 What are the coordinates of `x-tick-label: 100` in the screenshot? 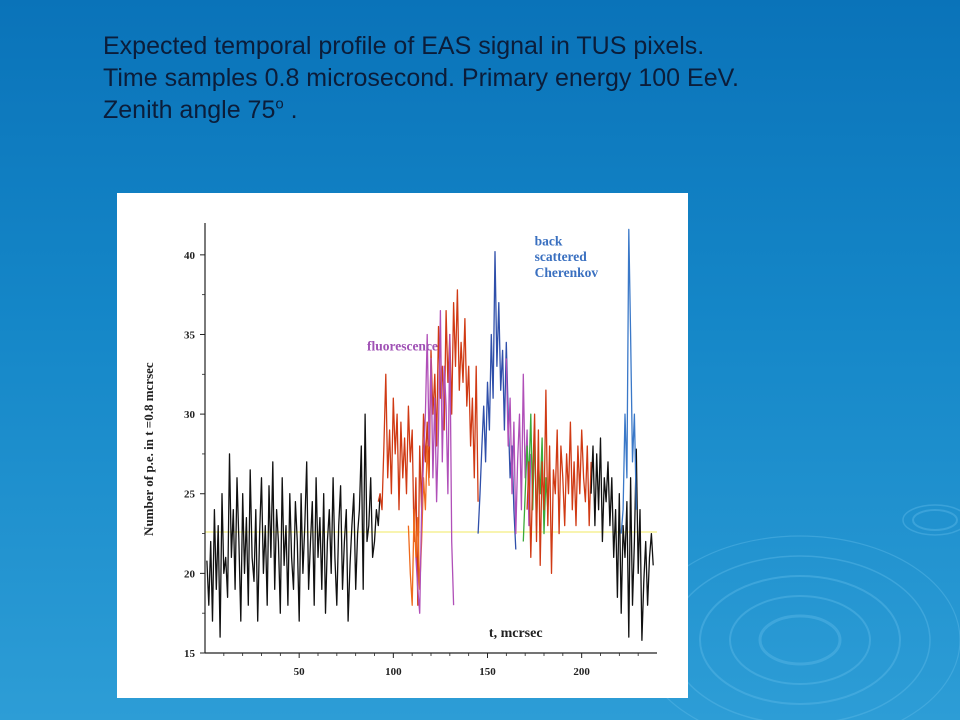 It's located at (393, 672).